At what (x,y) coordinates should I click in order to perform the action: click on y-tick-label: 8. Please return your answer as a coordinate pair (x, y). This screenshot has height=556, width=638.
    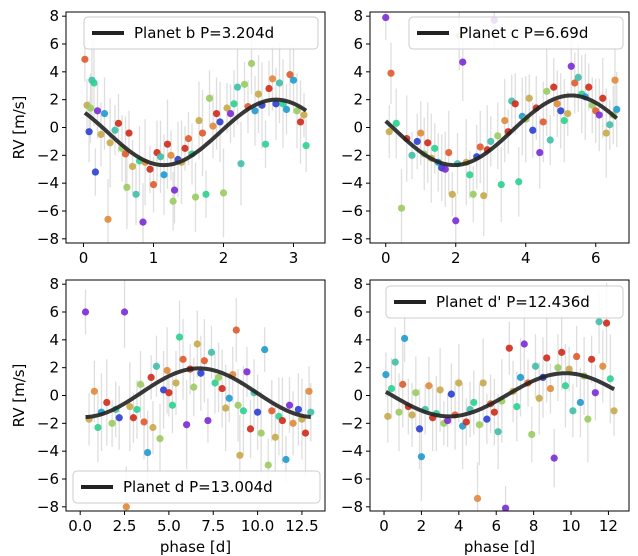
    Looking at the image, I should click on (54, 284).